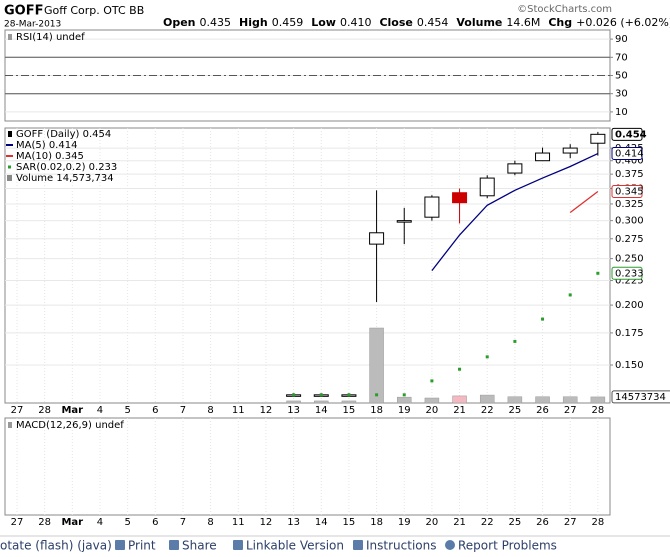 The image size is (670, 557). What do you see at coordinates (356, 22) in the screenshot?
I see `quote-value: 0.410` at bounding box center [356, 22].